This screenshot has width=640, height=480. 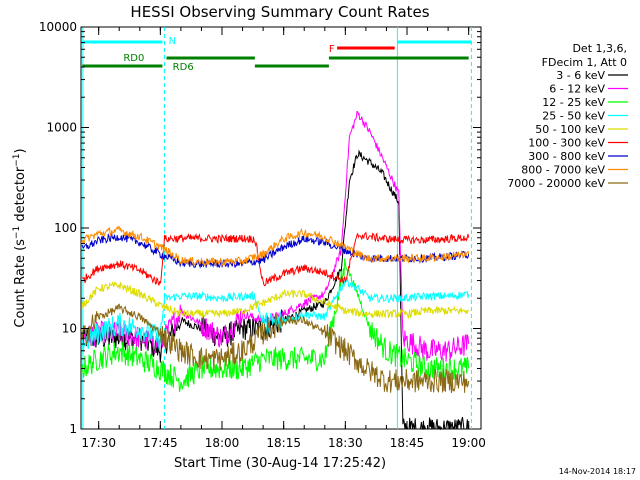 I want to click on x-axis-label: Start Time (30-Aug-14 17:25:42), so click(x=280, y=463).